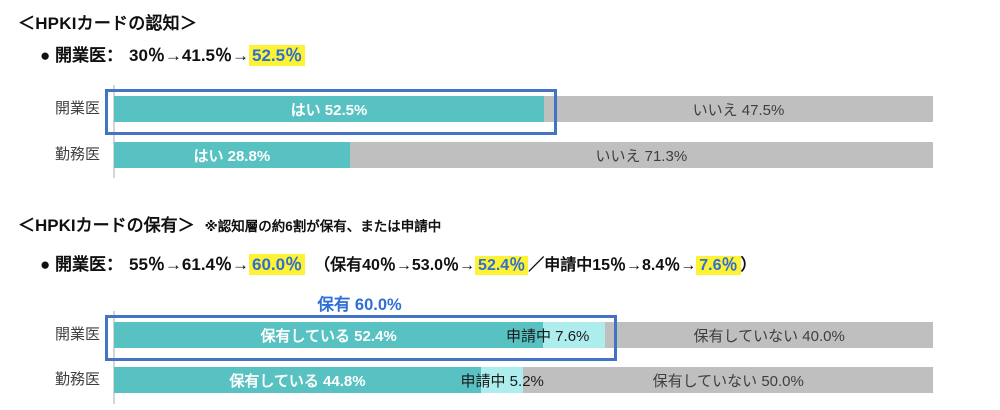  I want to click on chart2-axis-line, so click(114, 357).